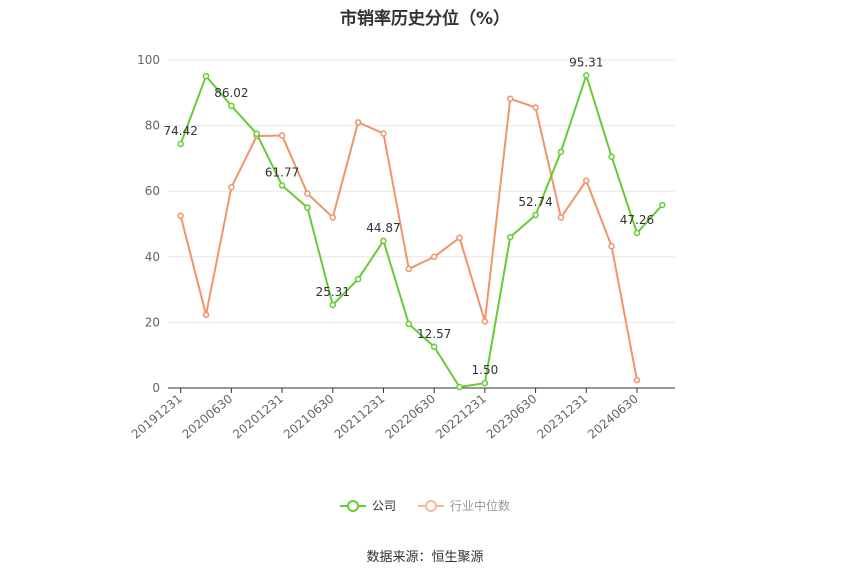 The width and height of the screenshot is (850, 575). Describe the element at coordinates (156, 388) in the screenshot. I see `y-tick-label: 0` at that location.